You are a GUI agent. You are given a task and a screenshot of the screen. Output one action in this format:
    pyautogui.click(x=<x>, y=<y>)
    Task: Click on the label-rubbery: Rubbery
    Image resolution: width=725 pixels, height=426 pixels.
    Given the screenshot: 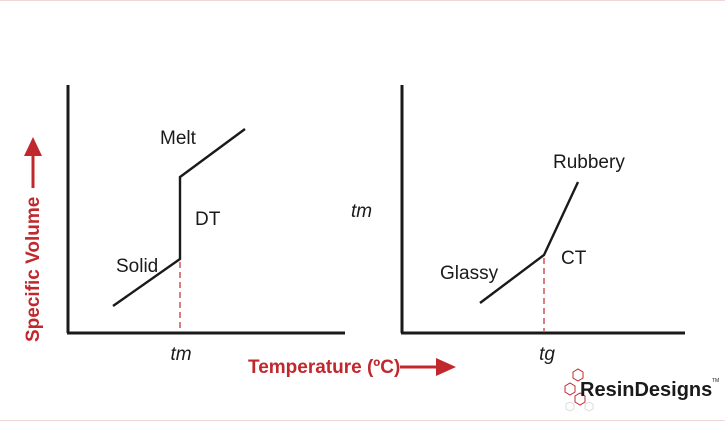 What is the action you would take?
    pyautogui.click(x=589, y=162)
    